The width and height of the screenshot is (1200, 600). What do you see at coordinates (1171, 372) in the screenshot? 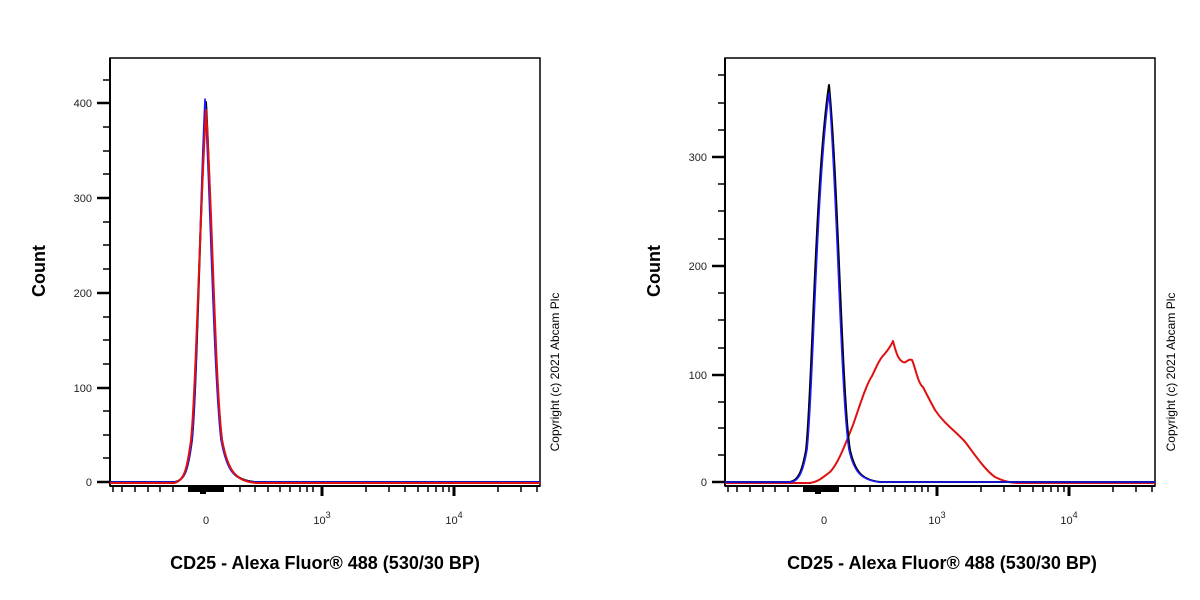
I see `right-copyright: Copyright (c) 2021 Abcam Plc` at bounding box center [1171, 372].